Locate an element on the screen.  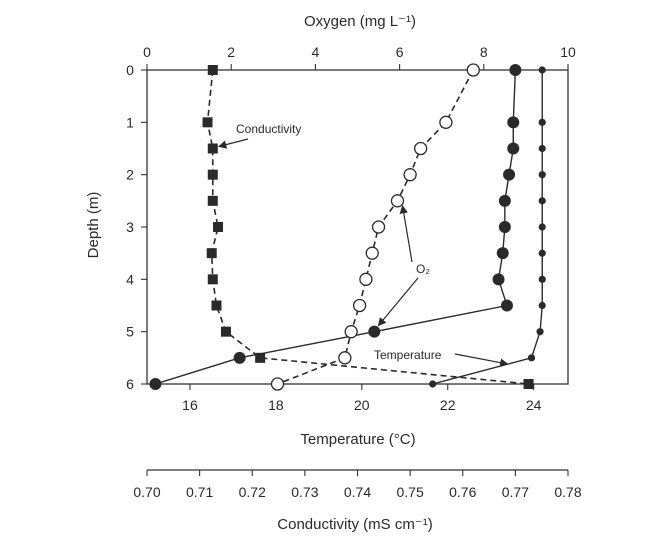
depth-tick-label: 0 is located at coordinates (130, 70).